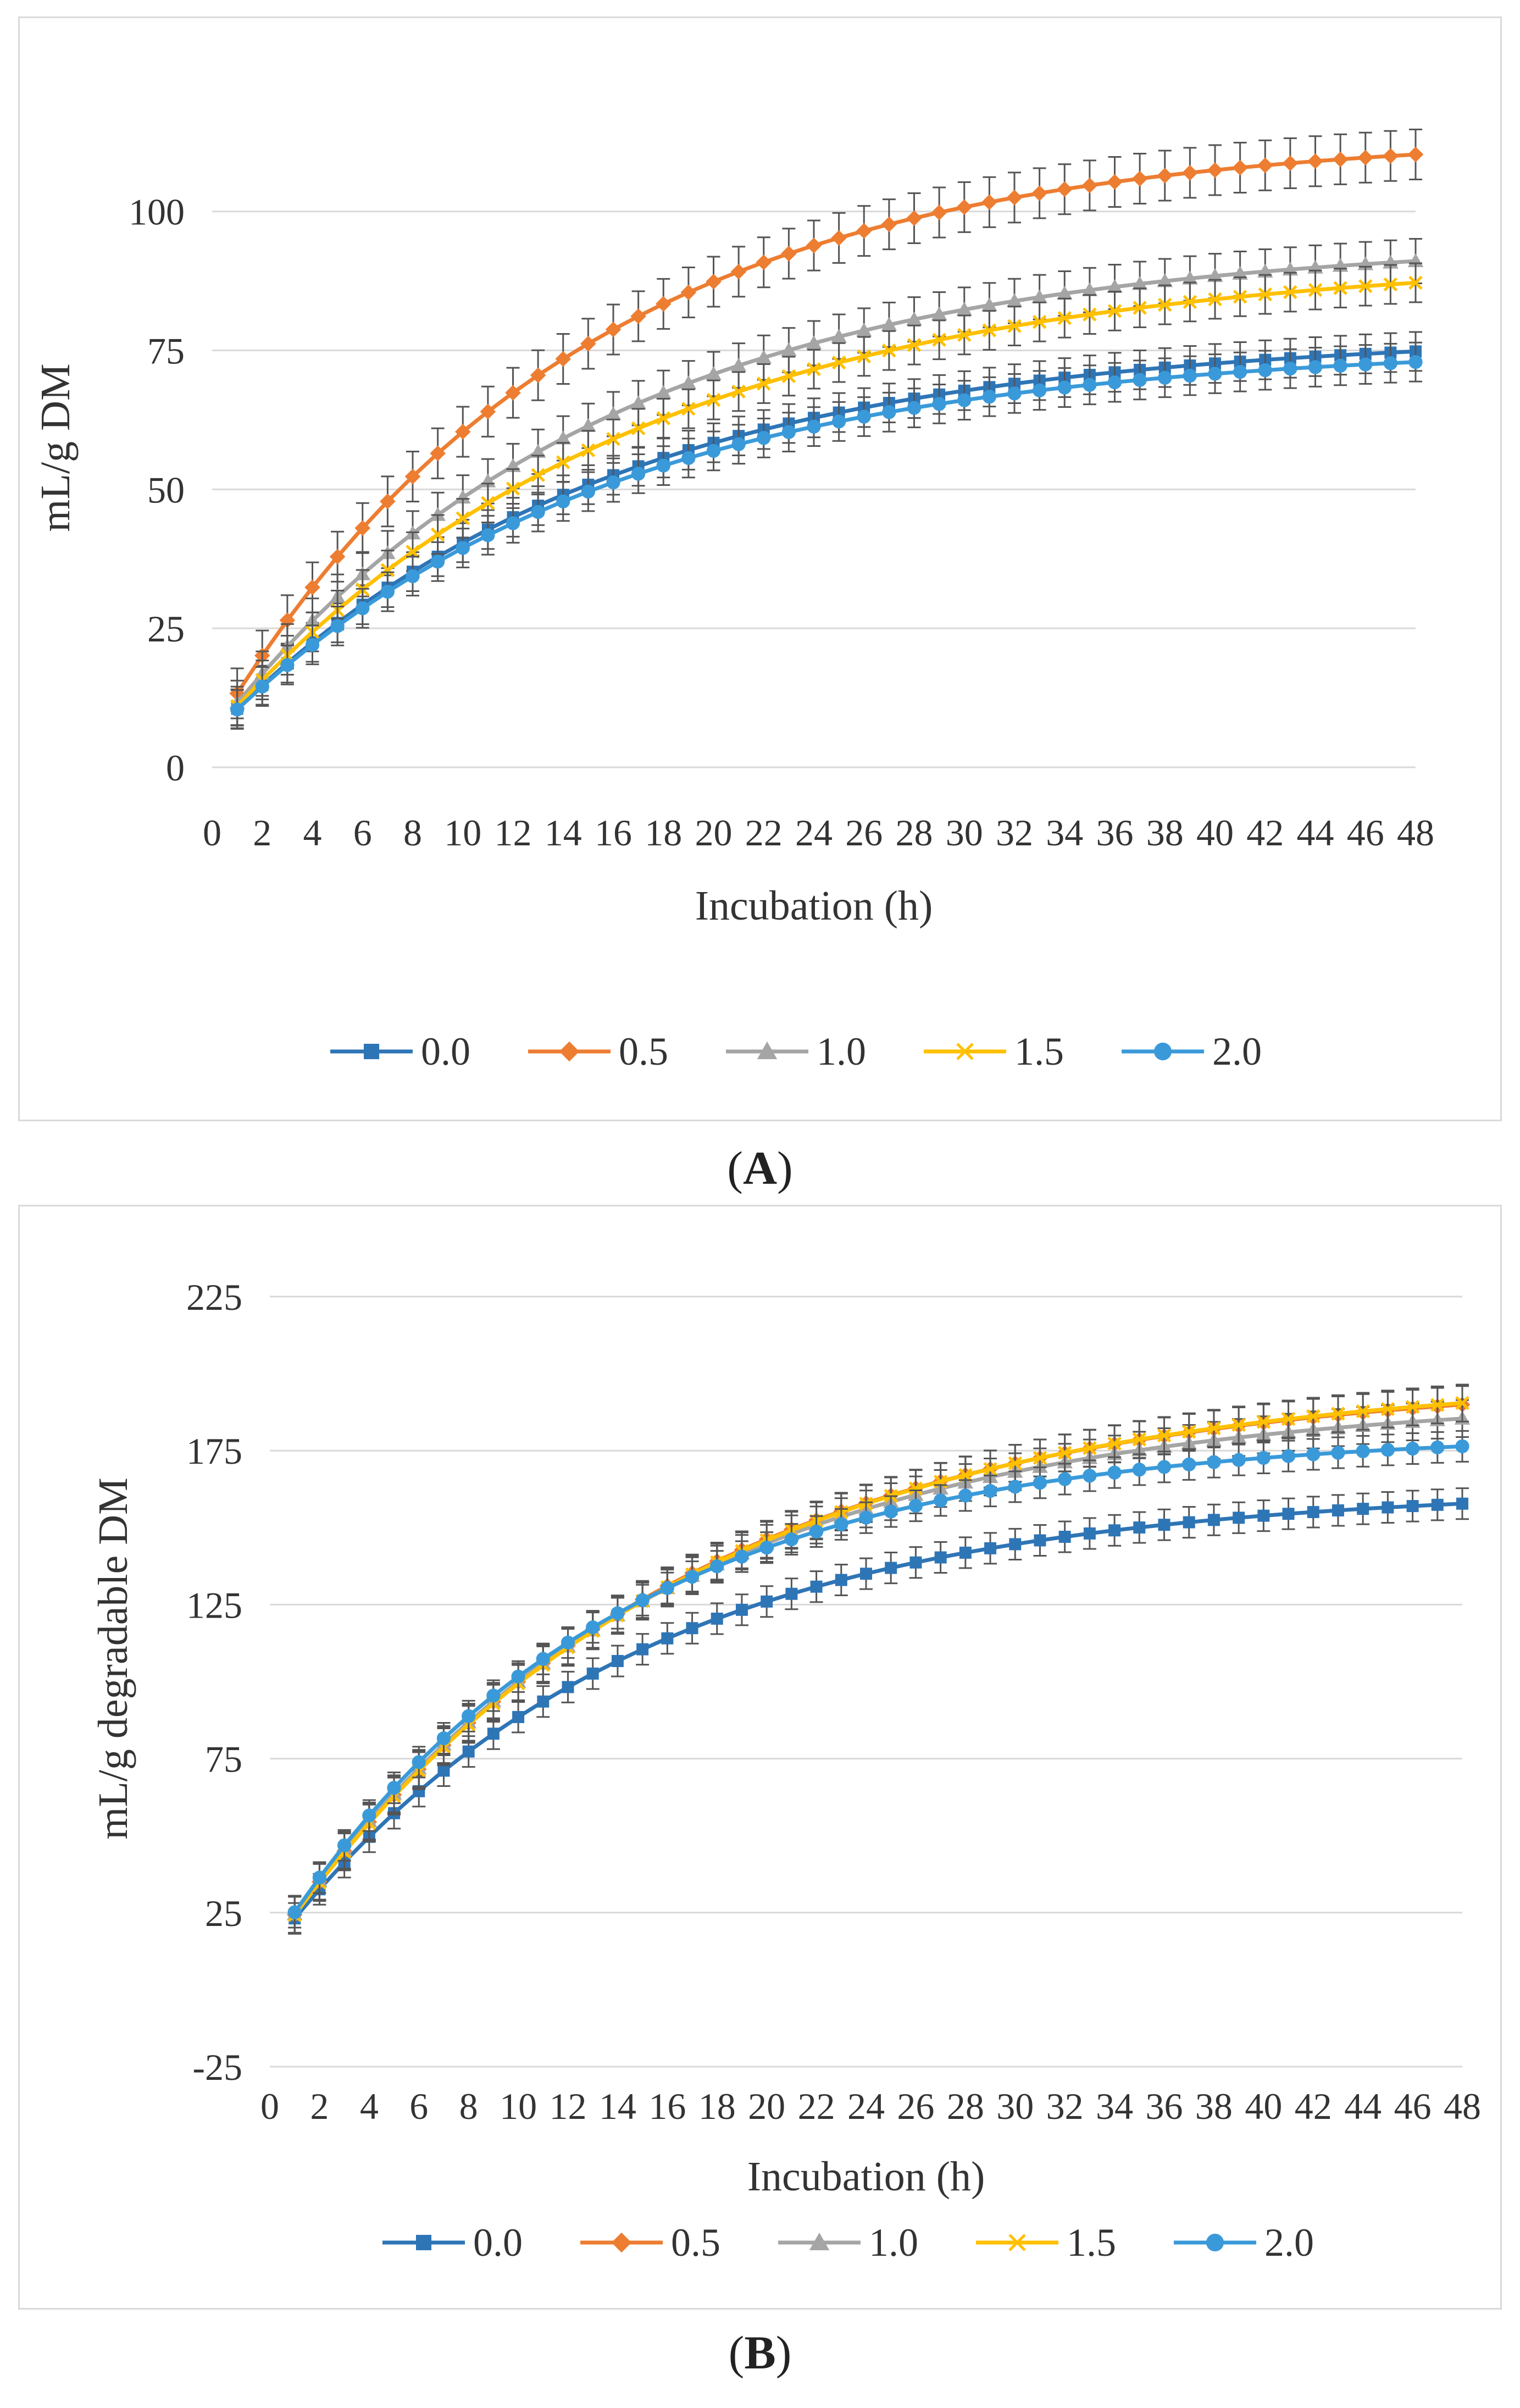 This screenshot has width=1520, height=2408. I want to click on x-tick-label-11: 22, so click(816, 2106).